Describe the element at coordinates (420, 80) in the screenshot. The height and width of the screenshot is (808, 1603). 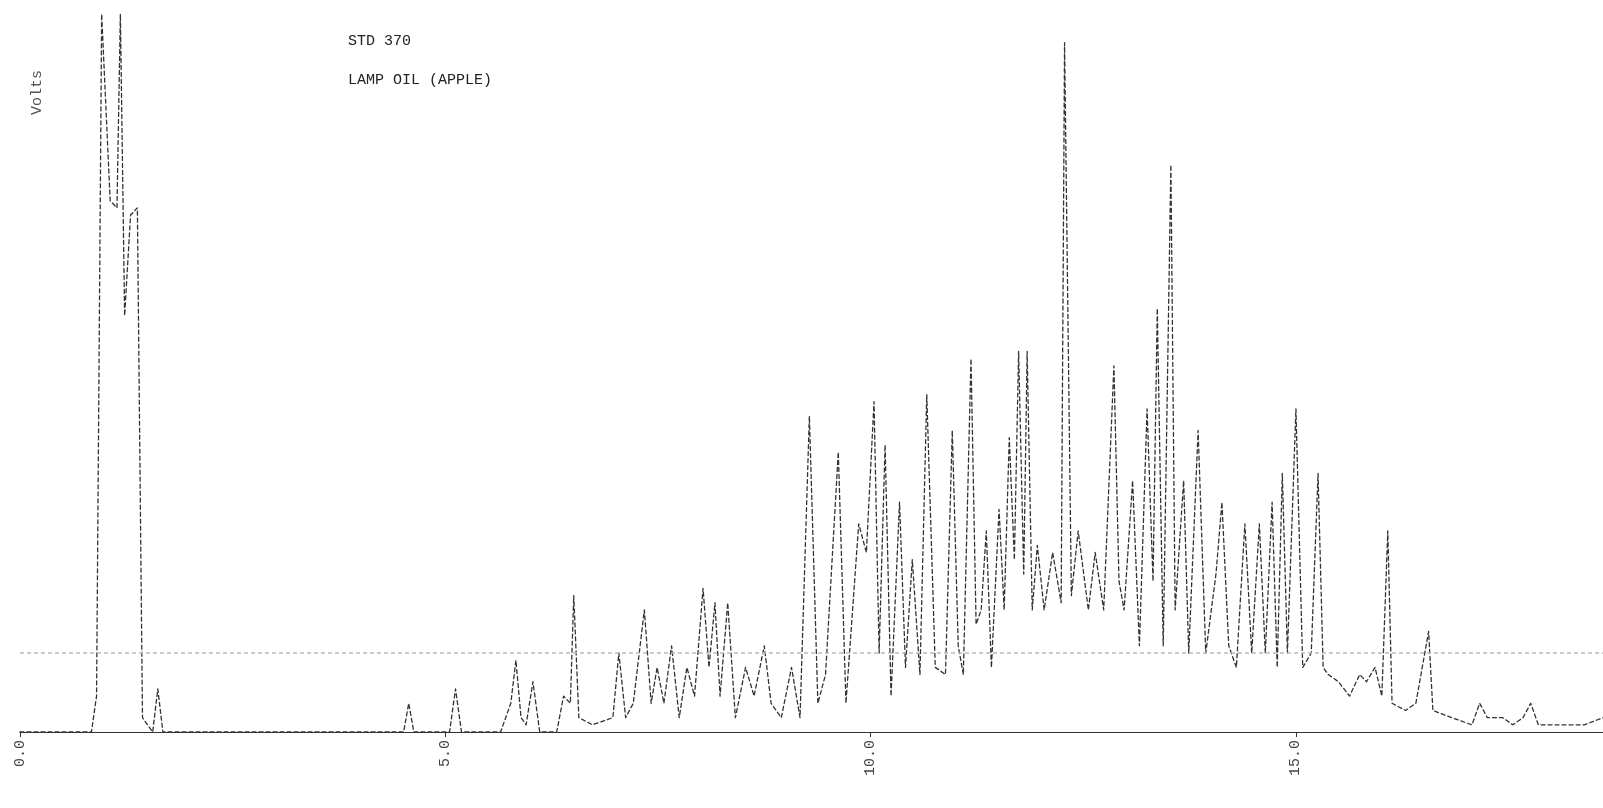
I see `annotation: LAMP OIL (APPLE)` at that location.